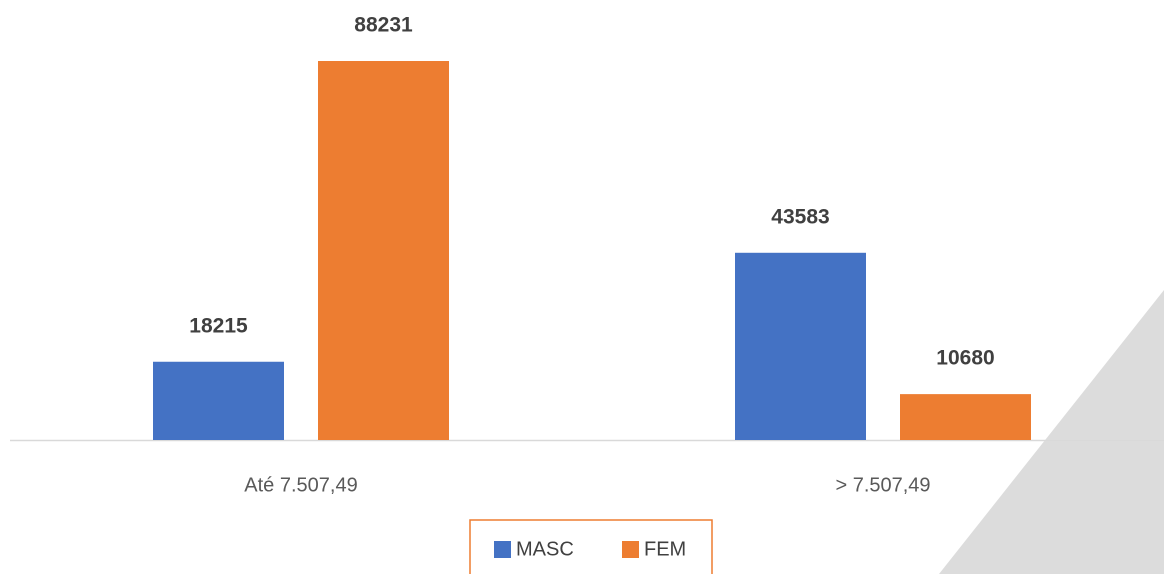  Describe the element at coordinates (300, 485) in the screenshot. I see `x-tick-label: Até 7.507,49` at that location.